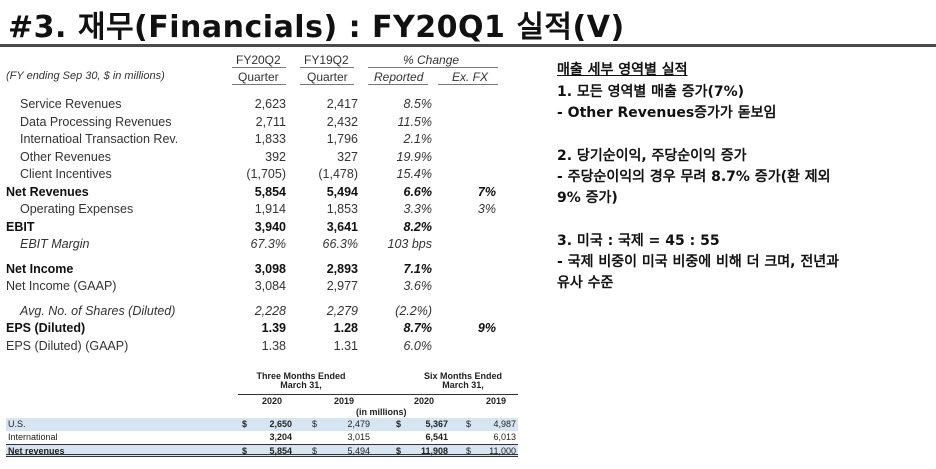 The image size is (936, 469). What do you see at coordinates (40, 268) in the screenshot?
I see `row-label: Net Income` at bounding box center [40, 268].